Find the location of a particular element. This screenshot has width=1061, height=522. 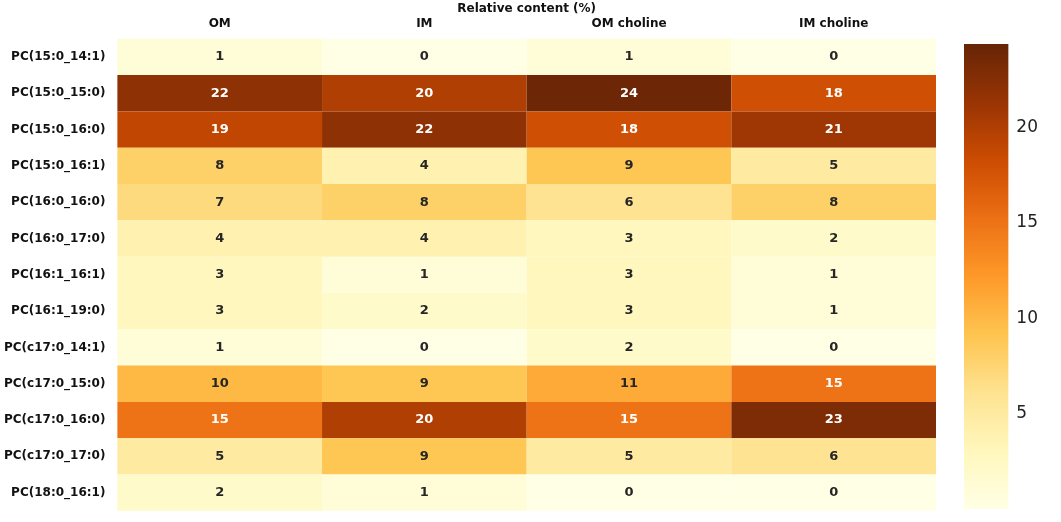

y-tick-label: PC(16:1_19:0) is located at coordinates (58, 311).